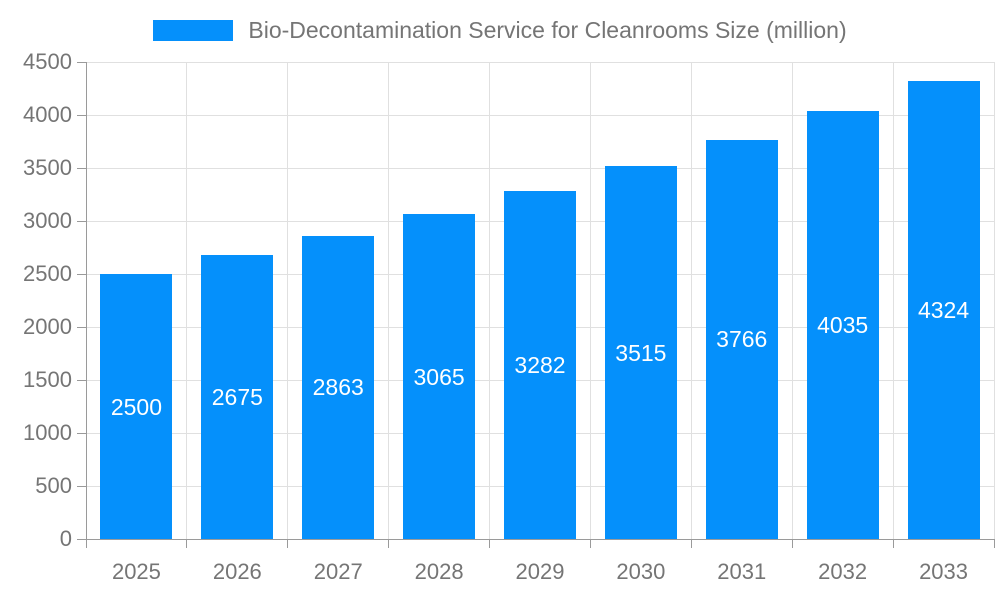 The width and height of the screenshot is (1000, 600). I want to click on y-tick-label: 1500, so click(47, 379).